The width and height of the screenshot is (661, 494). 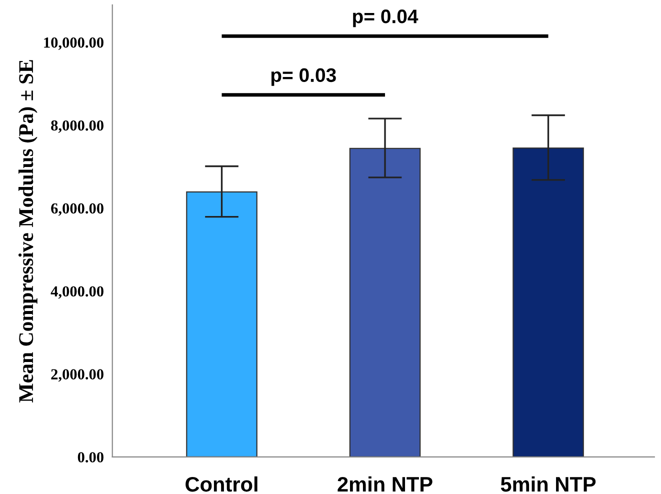 I want to click on y-tick-label: 4,000.00, so click(x=77, y=292).